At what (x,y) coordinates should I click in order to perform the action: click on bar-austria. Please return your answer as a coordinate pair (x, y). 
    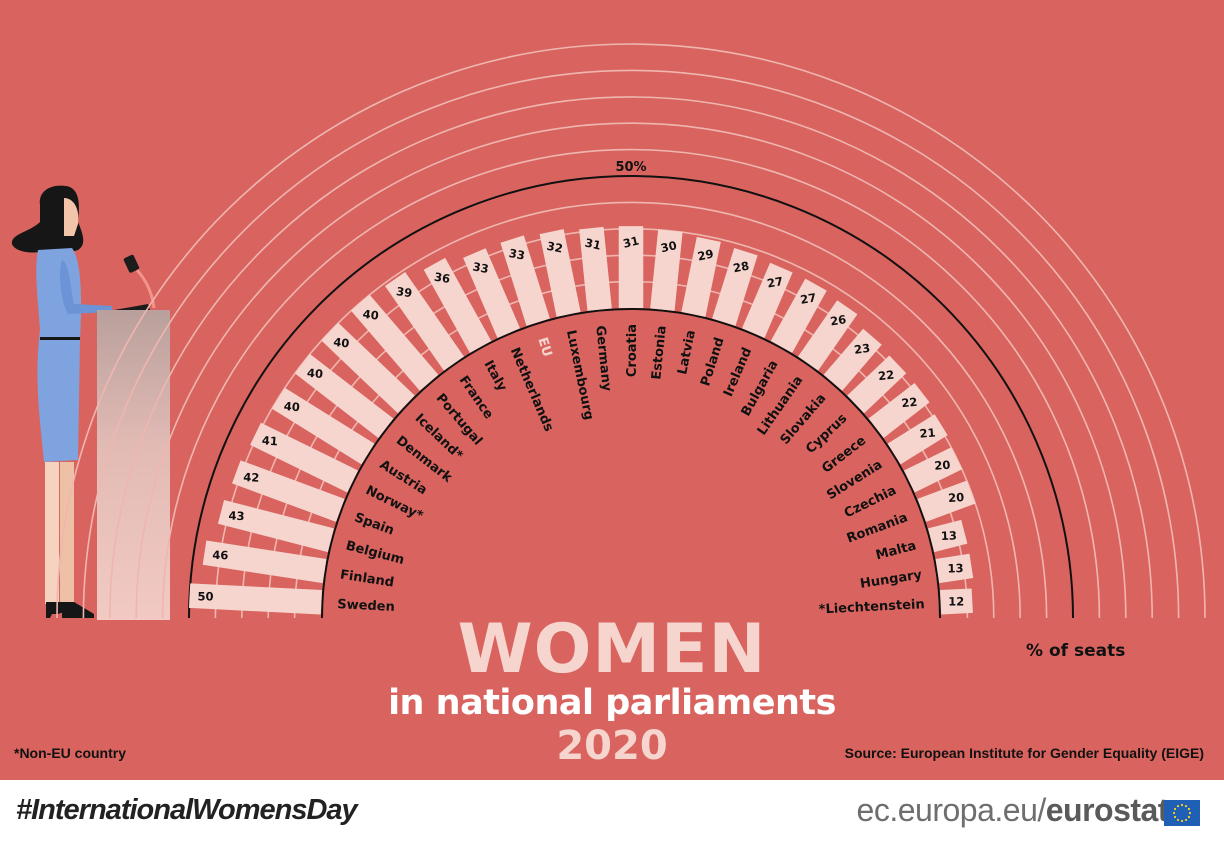
    Looking at the image, I should click on (323, 426).